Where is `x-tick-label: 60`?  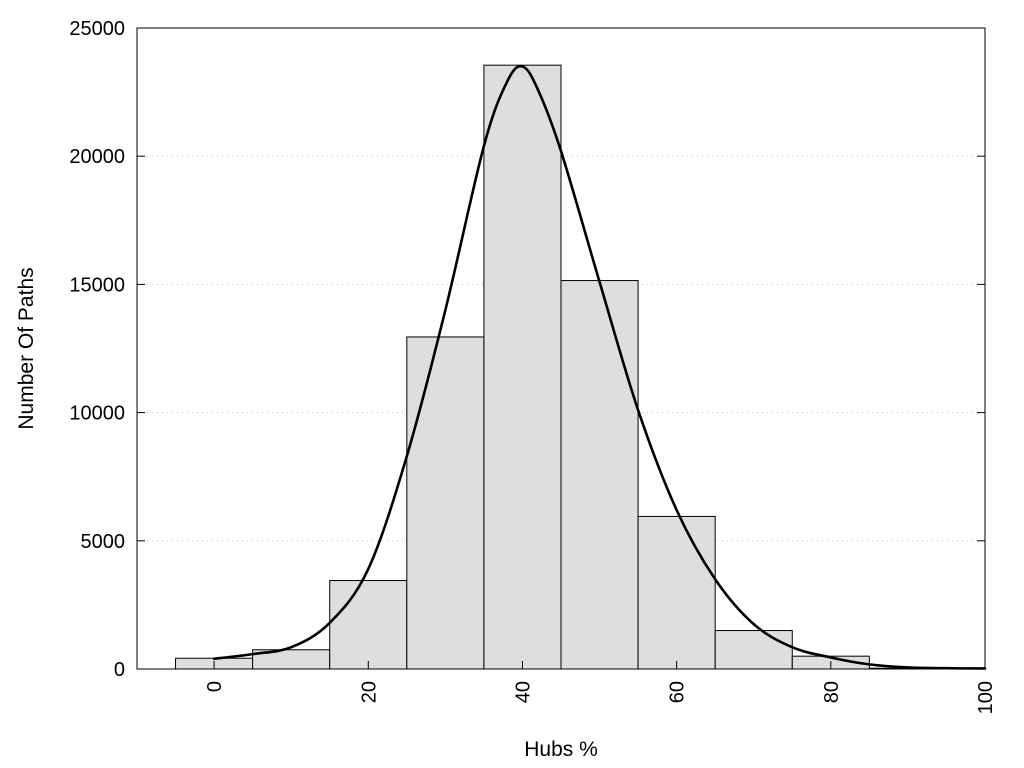 x-tick-label: 60 is located at coordinates (678, 692).